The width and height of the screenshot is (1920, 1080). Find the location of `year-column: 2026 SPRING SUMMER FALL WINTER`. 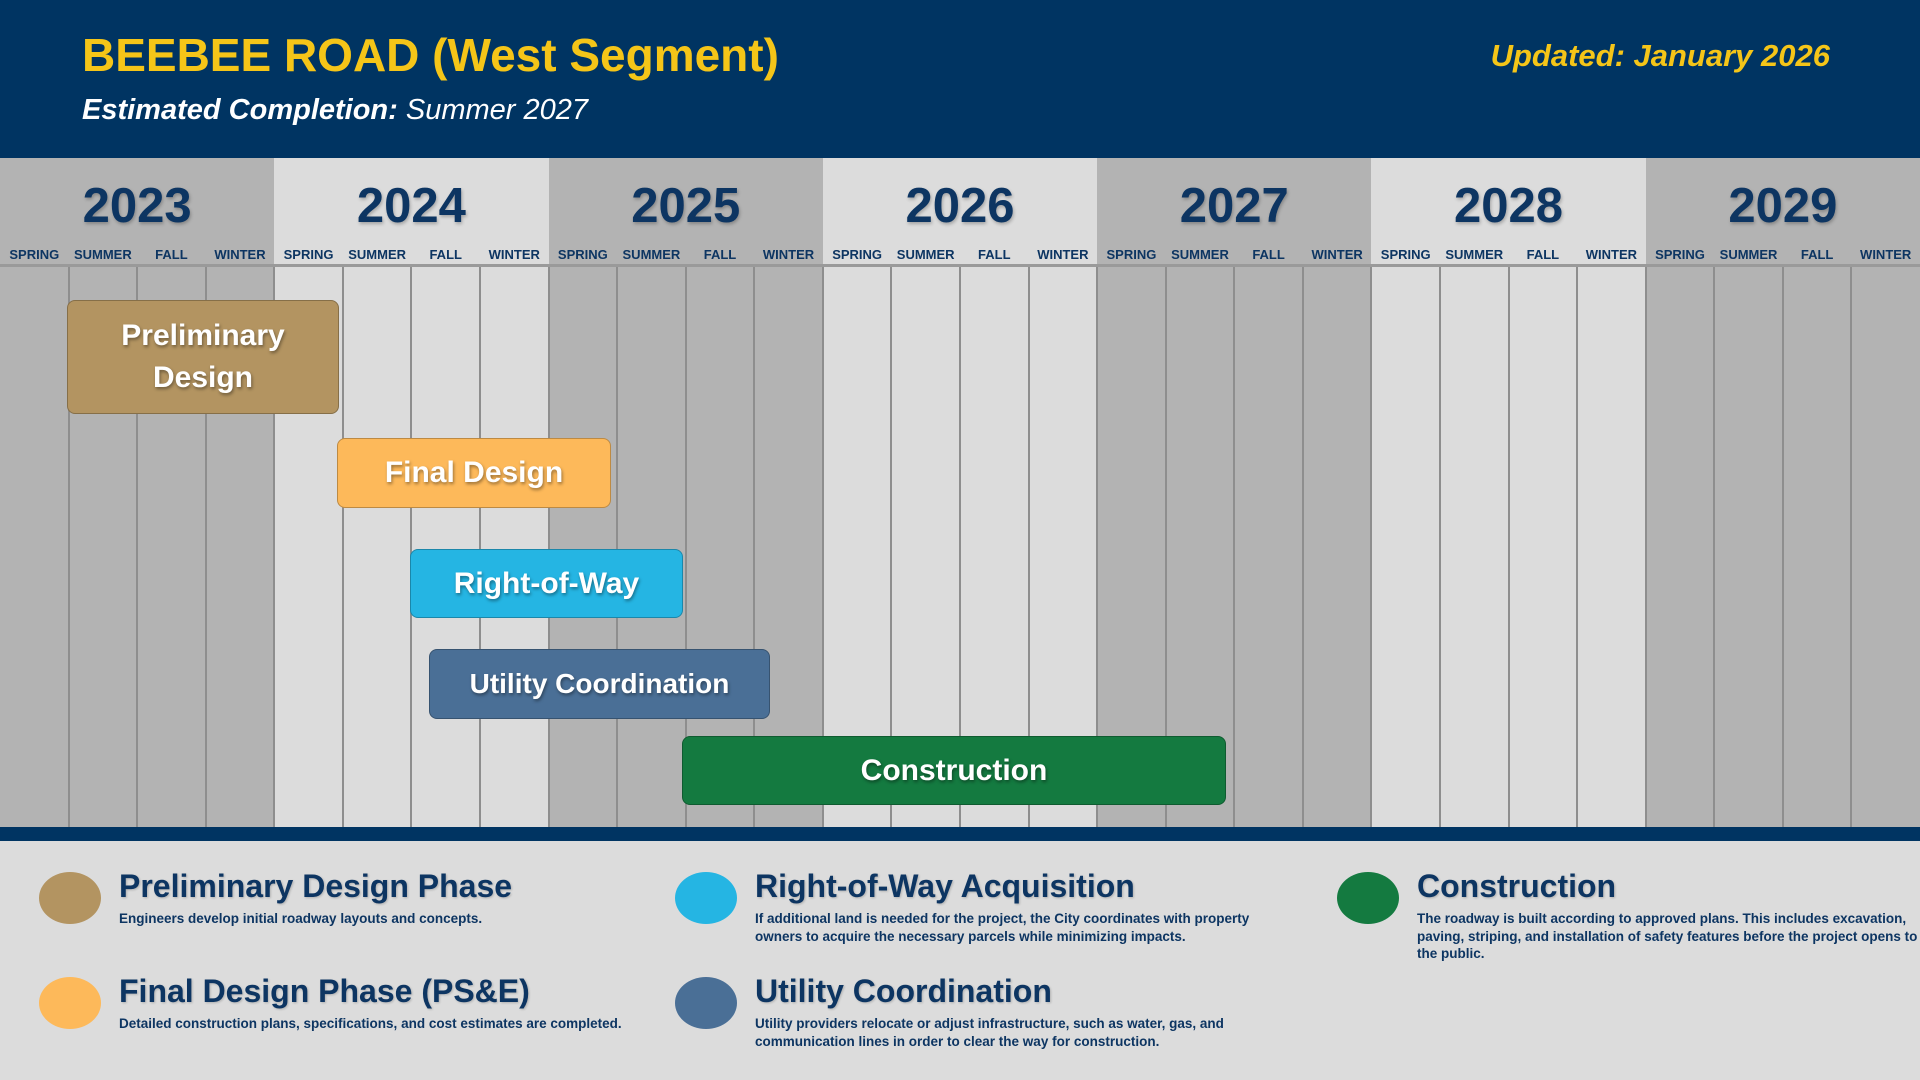

year-column: 2026 SPRING SUMMER FALL WINTER is located at coordinates (960, 492).